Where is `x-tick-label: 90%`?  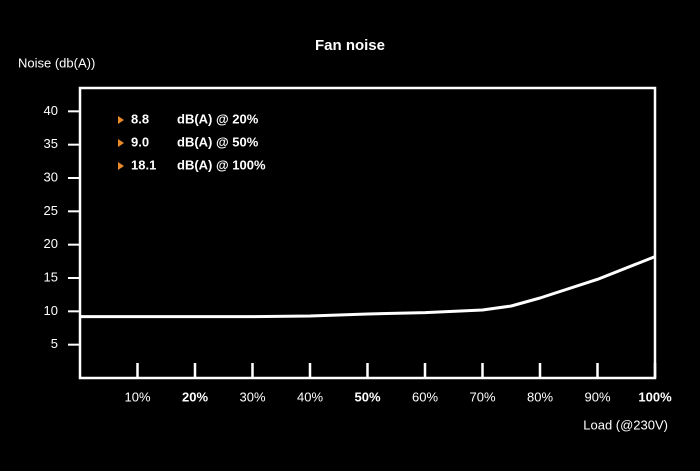
x-tick-label: 90% is located at coordinates (597, 396).